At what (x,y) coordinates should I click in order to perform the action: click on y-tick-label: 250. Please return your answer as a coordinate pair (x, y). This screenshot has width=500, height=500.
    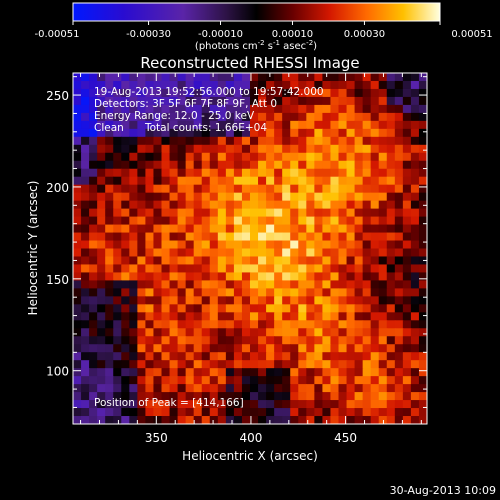
    Looking at the image, I should click on (57, 96).